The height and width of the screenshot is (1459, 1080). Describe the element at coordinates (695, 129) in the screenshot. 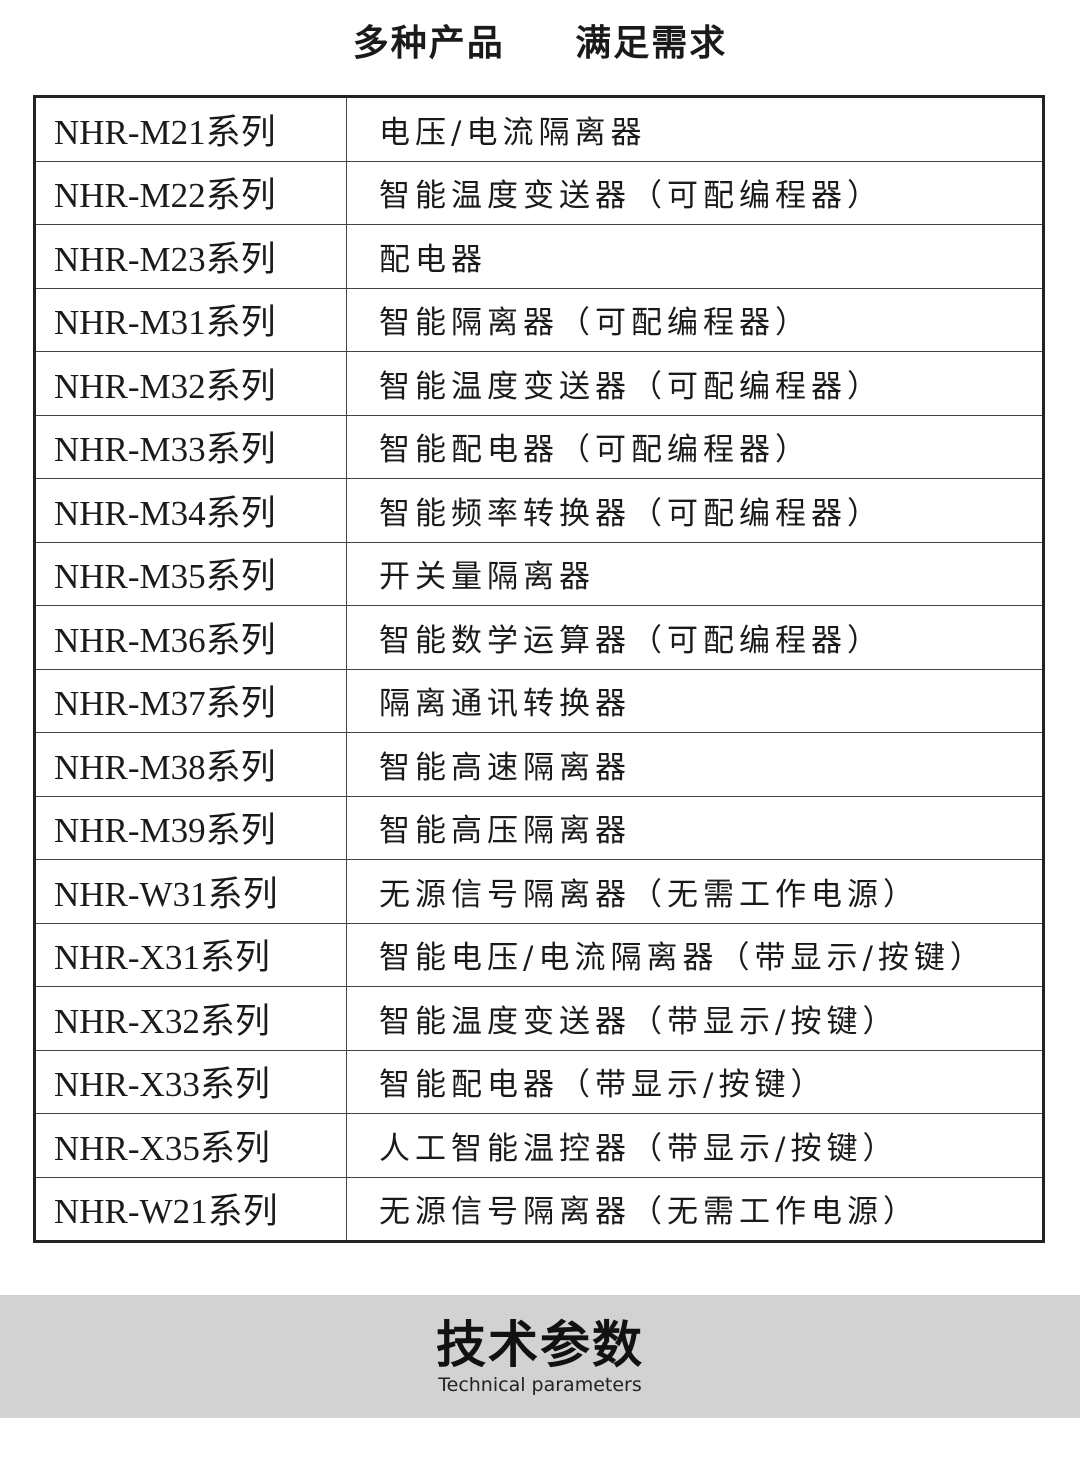

I see `description-cell: 电压/电流隔离器` at that location.